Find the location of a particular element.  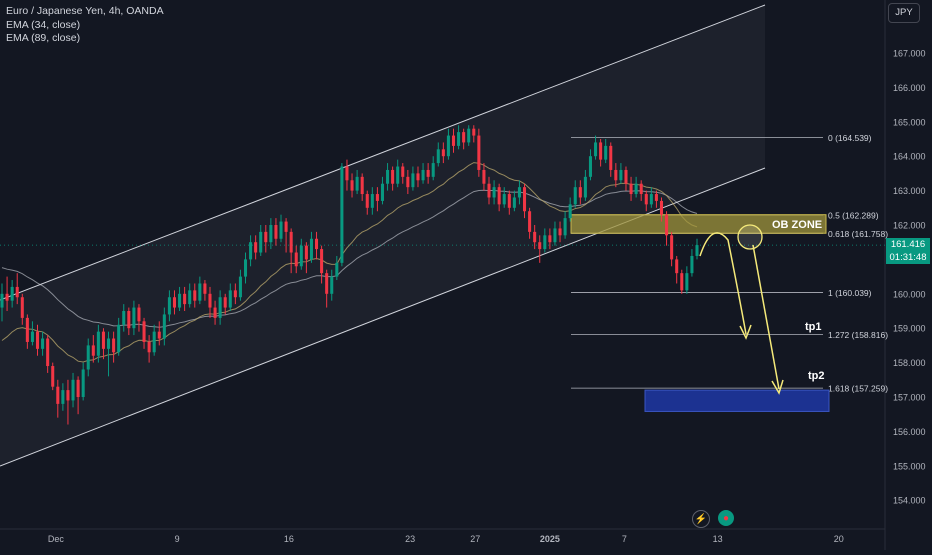

time-axis: Dec 9 16 23 27 2025 7 13 20 is located at coordinates (446, 539).